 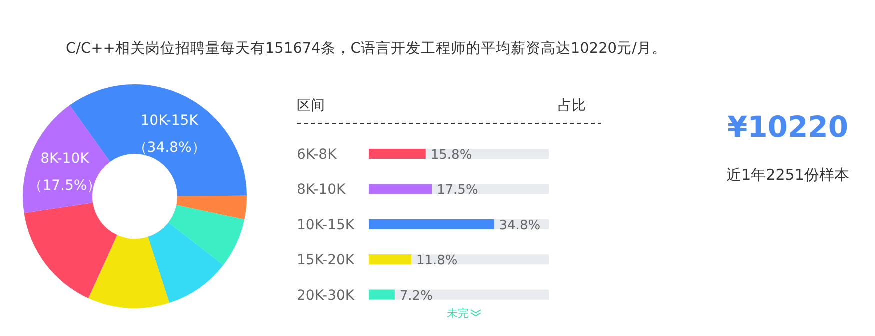 What do you see at coordinates (317, 155) in the screenshot?
I see `y-tick-label: 6K-8K` at bounding box center [317, 155].